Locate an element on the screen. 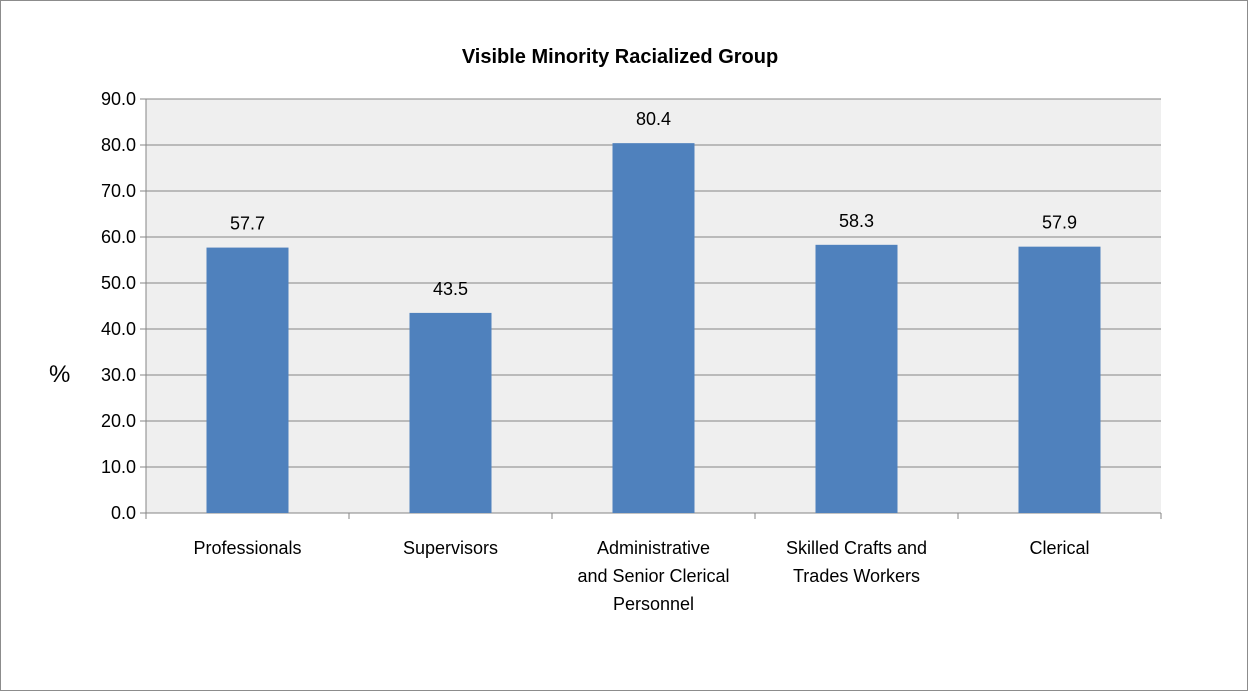 The height and width of the screenshot is (691, 1248). y-tick-label: 90.0 is located at coordinates (118, 99).